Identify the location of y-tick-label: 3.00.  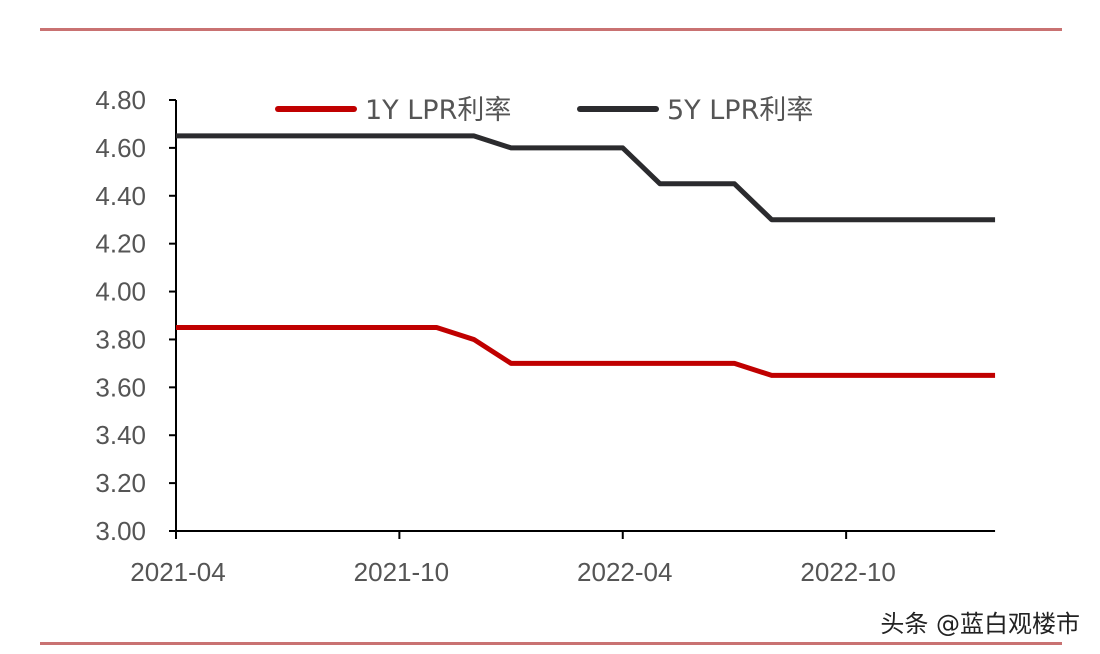
(120, 531).